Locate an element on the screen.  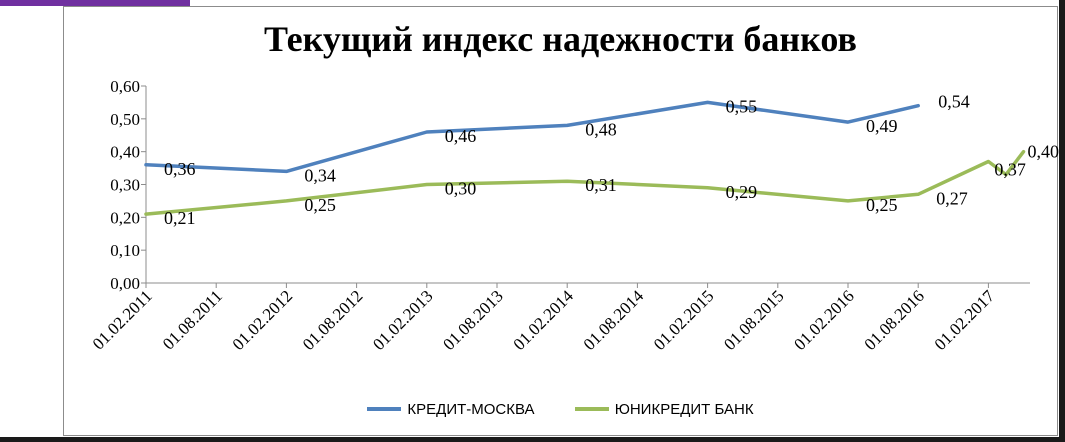
legend-swatch-unicredit is located at coordinates (591, 409).